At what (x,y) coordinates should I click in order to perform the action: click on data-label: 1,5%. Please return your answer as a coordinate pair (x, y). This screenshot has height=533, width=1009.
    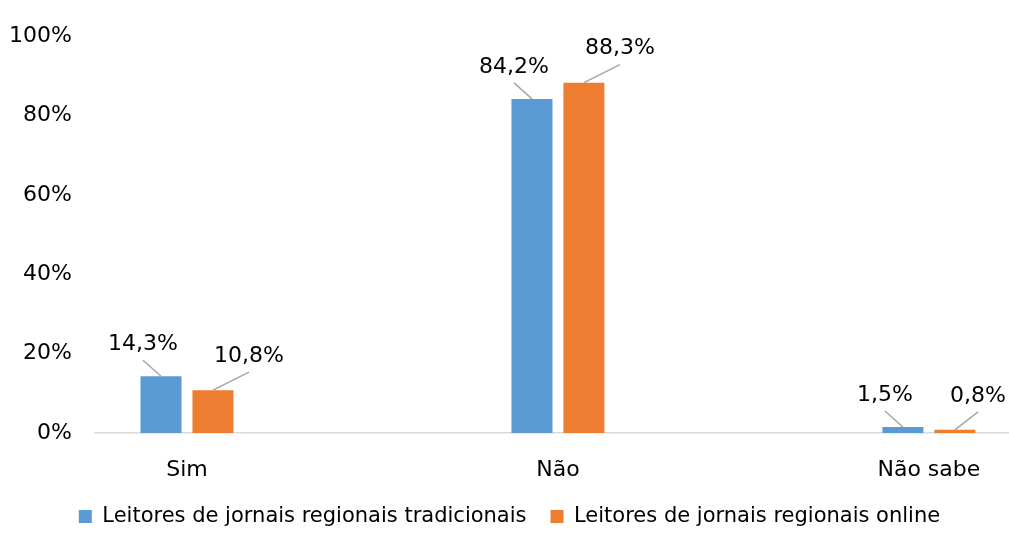
    Looking at the image, I should click on (884, 393).